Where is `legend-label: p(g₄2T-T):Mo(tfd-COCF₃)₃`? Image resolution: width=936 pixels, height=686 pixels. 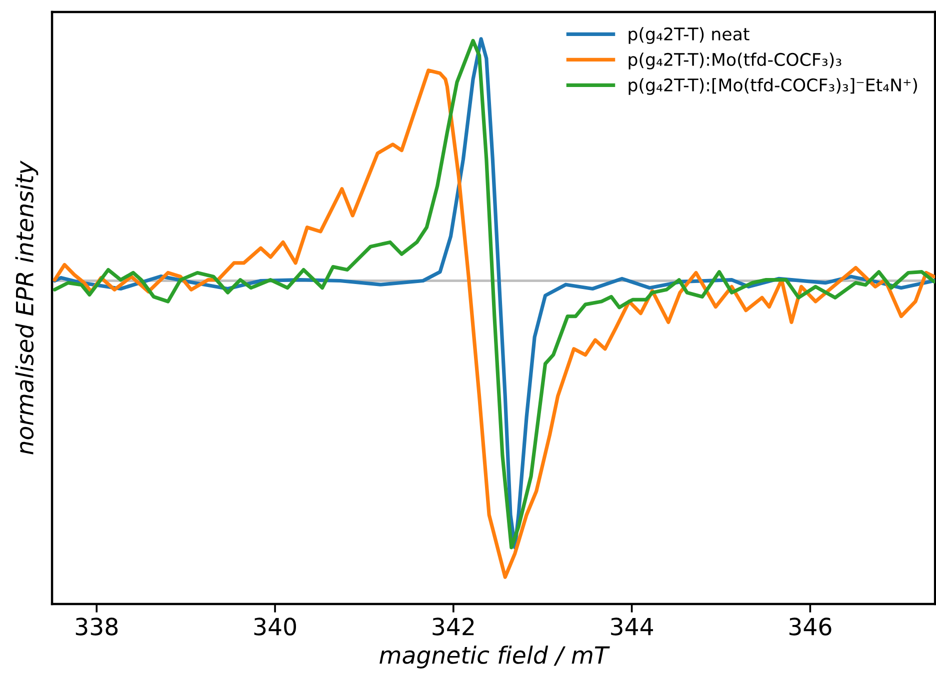
legend-label: p(g₄2T-T):Mo(tfd-COCF₃)₃ is located at coordinates (735, 61).